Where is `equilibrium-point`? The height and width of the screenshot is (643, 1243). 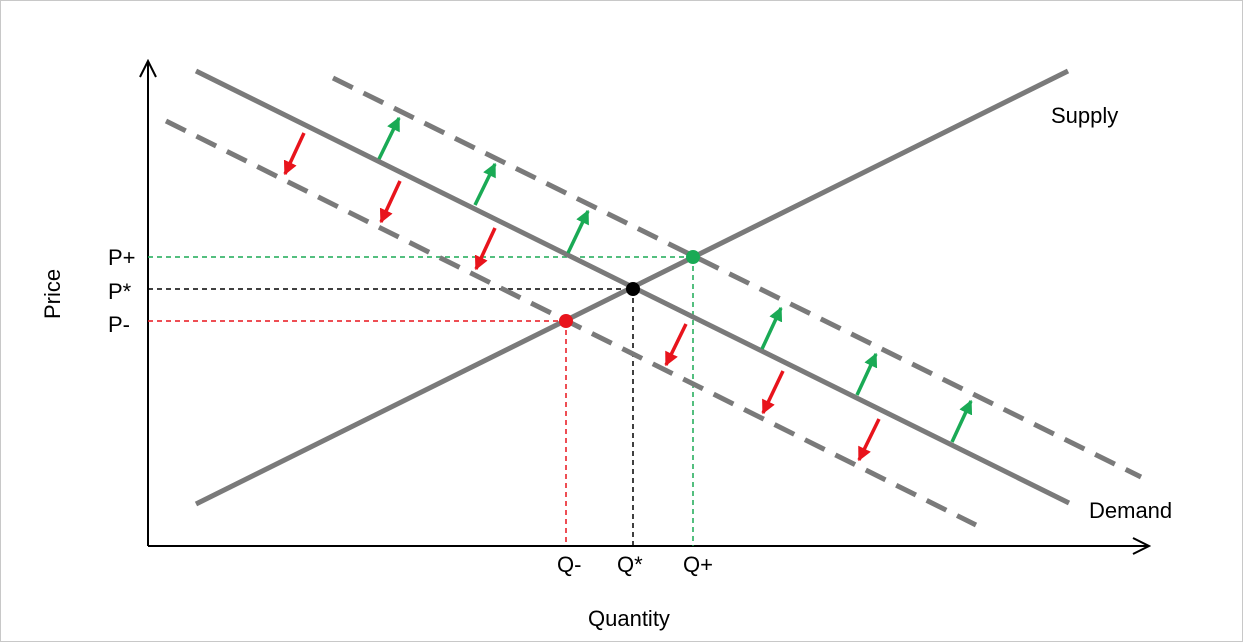
equilibrium-point is located at coordinates (633, 289).